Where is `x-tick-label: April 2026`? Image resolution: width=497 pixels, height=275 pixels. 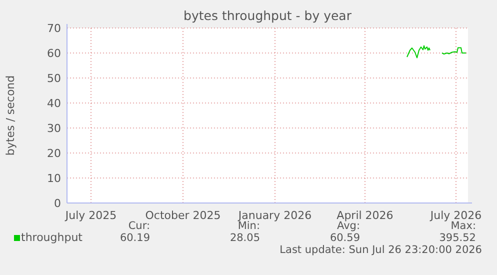 x-tick-label: April 2026 is located at coordinates (365, 215).